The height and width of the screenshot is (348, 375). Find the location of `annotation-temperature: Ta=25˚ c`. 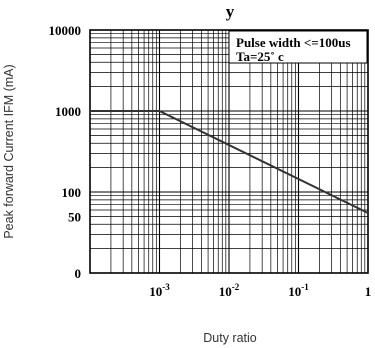

annotation-temperature: Ta=25˚ c is located at coordinates (260, 56).